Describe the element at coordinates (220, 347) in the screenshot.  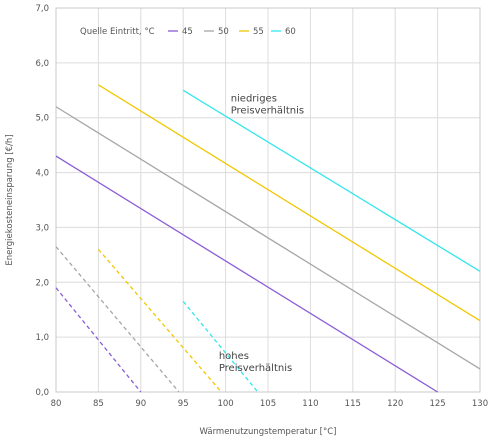
I see `series-line-60-hohes` at that location.